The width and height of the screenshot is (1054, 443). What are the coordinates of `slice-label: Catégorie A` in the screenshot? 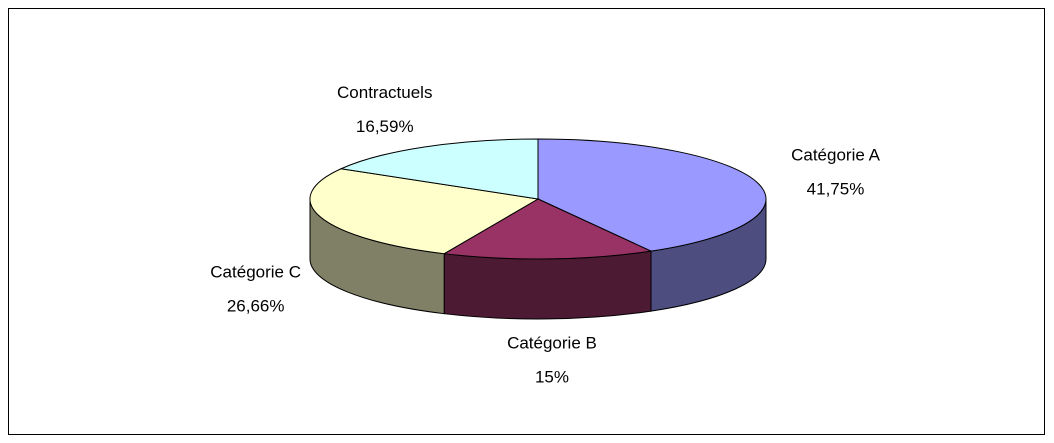 It's located at (835, 154).